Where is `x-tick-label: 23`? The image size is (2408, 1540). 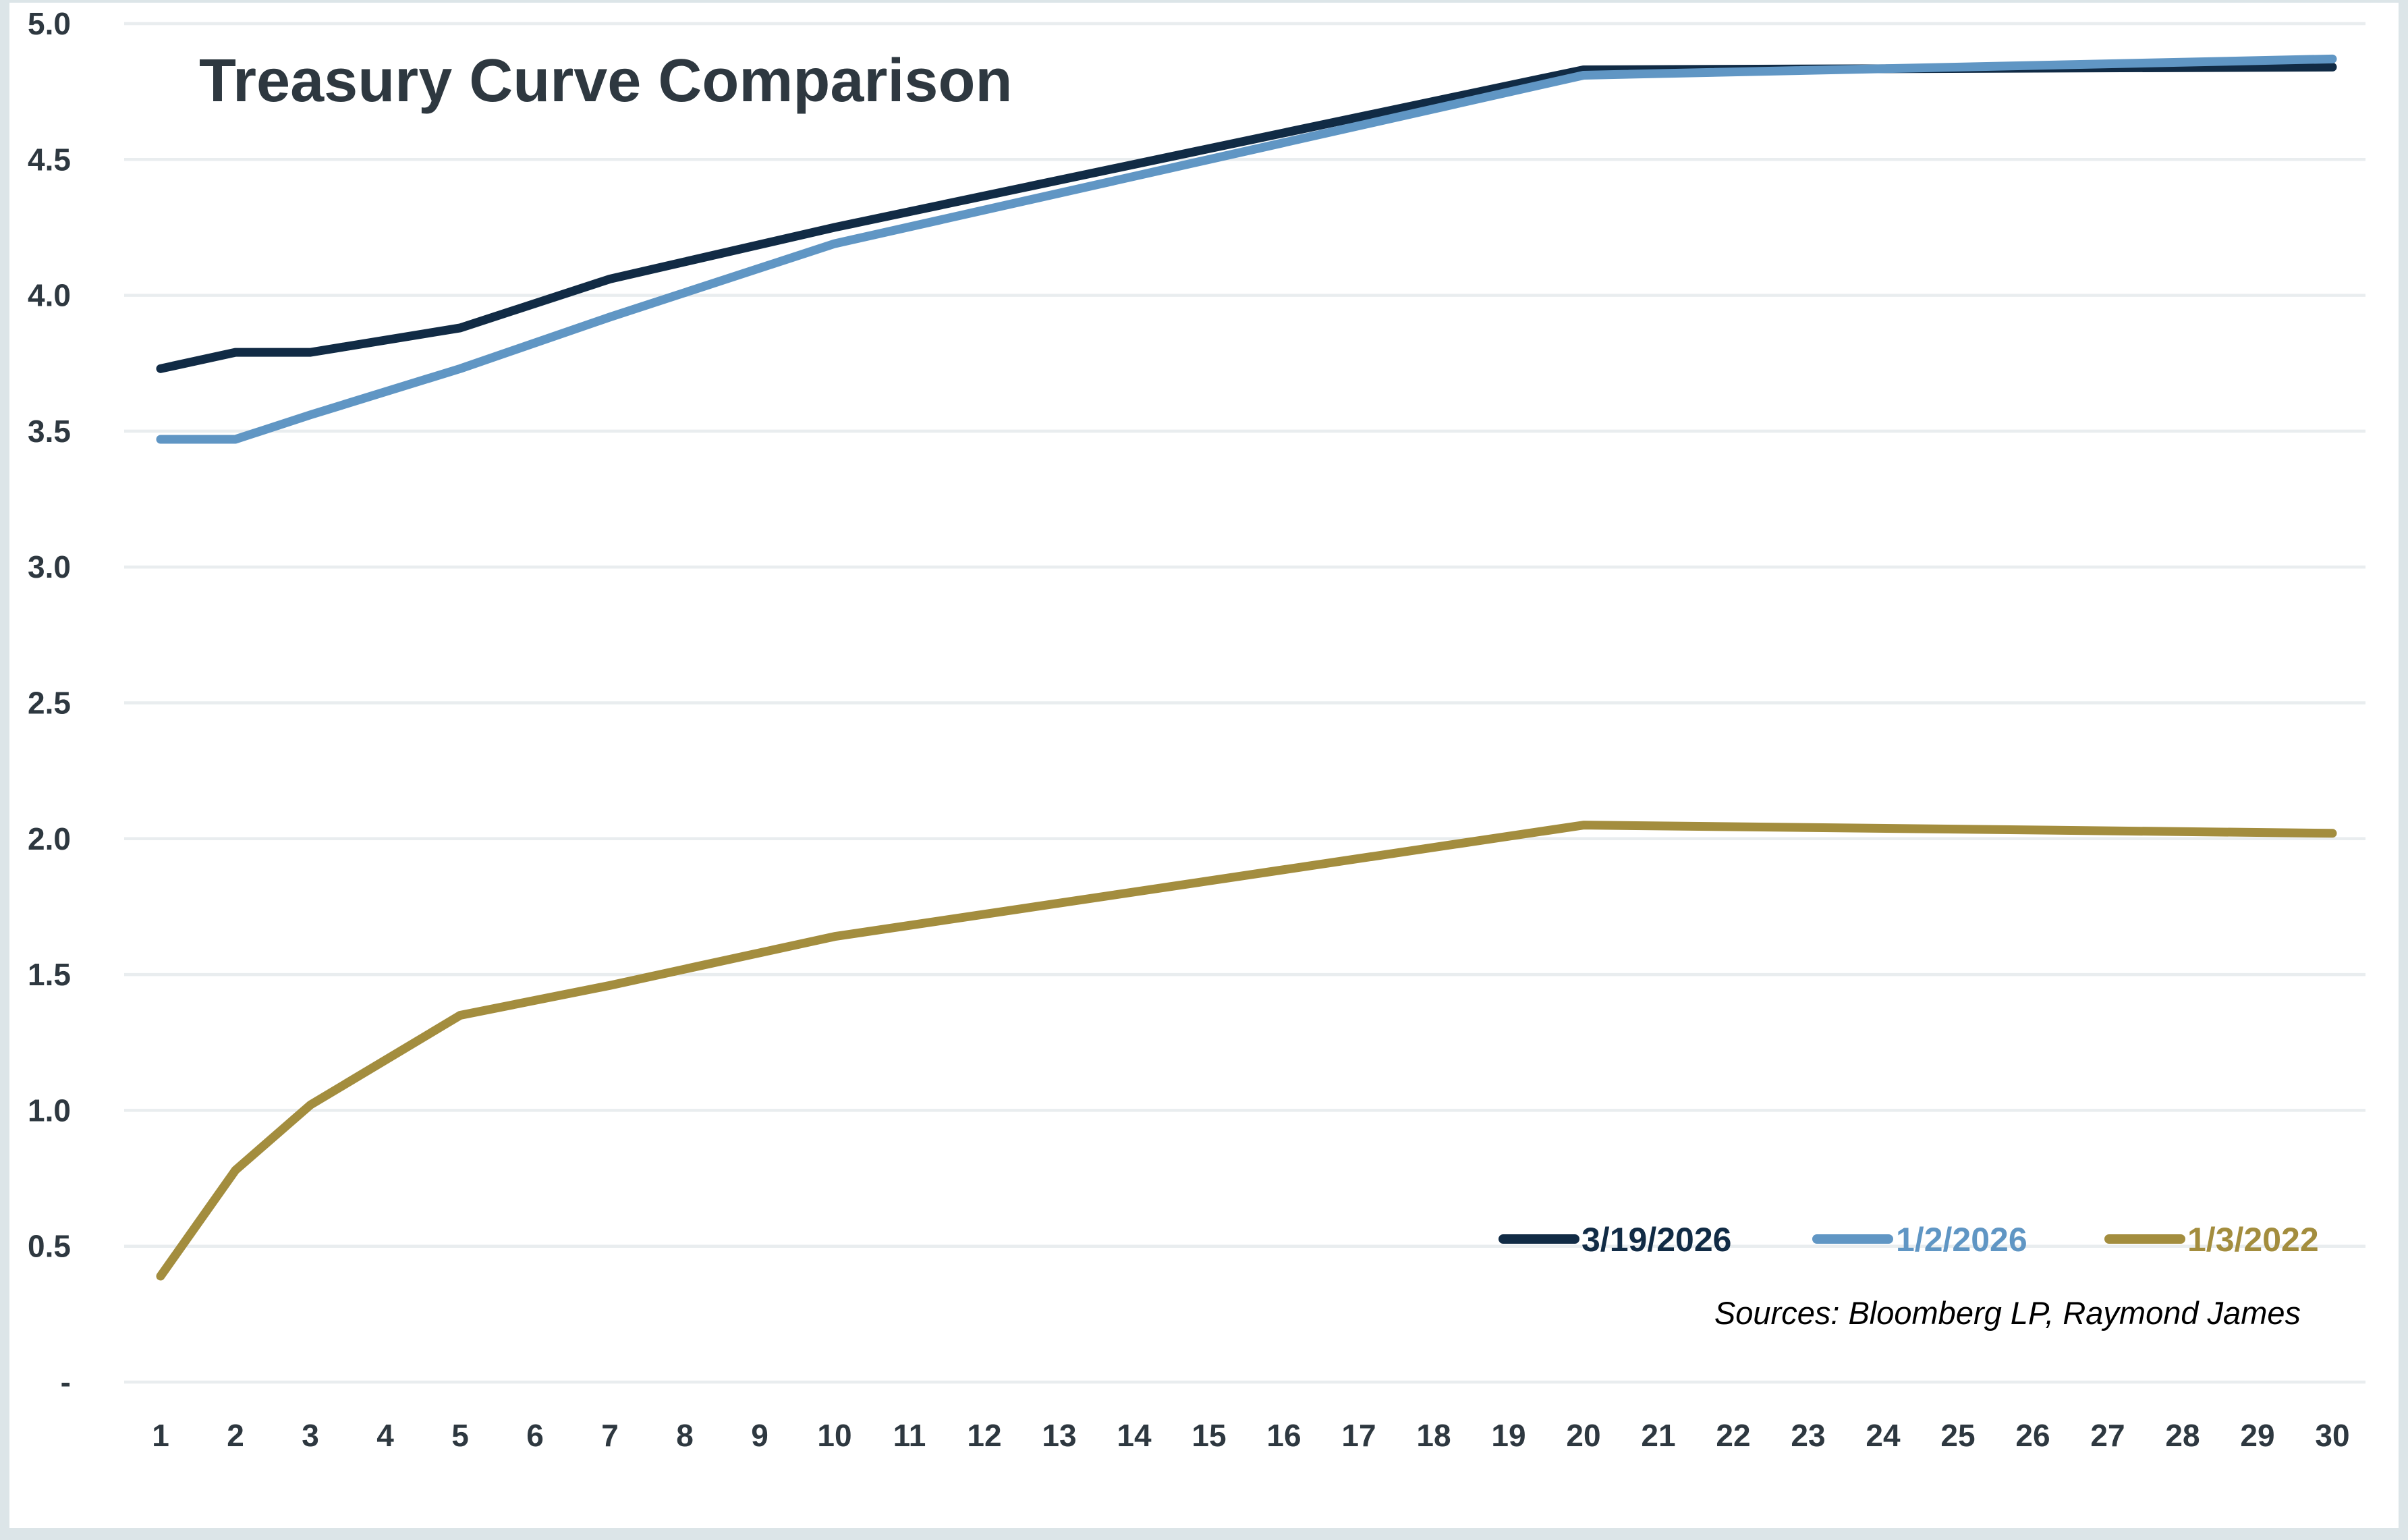
x-tick-label: 23 is located at coordinates (1808, 1435).